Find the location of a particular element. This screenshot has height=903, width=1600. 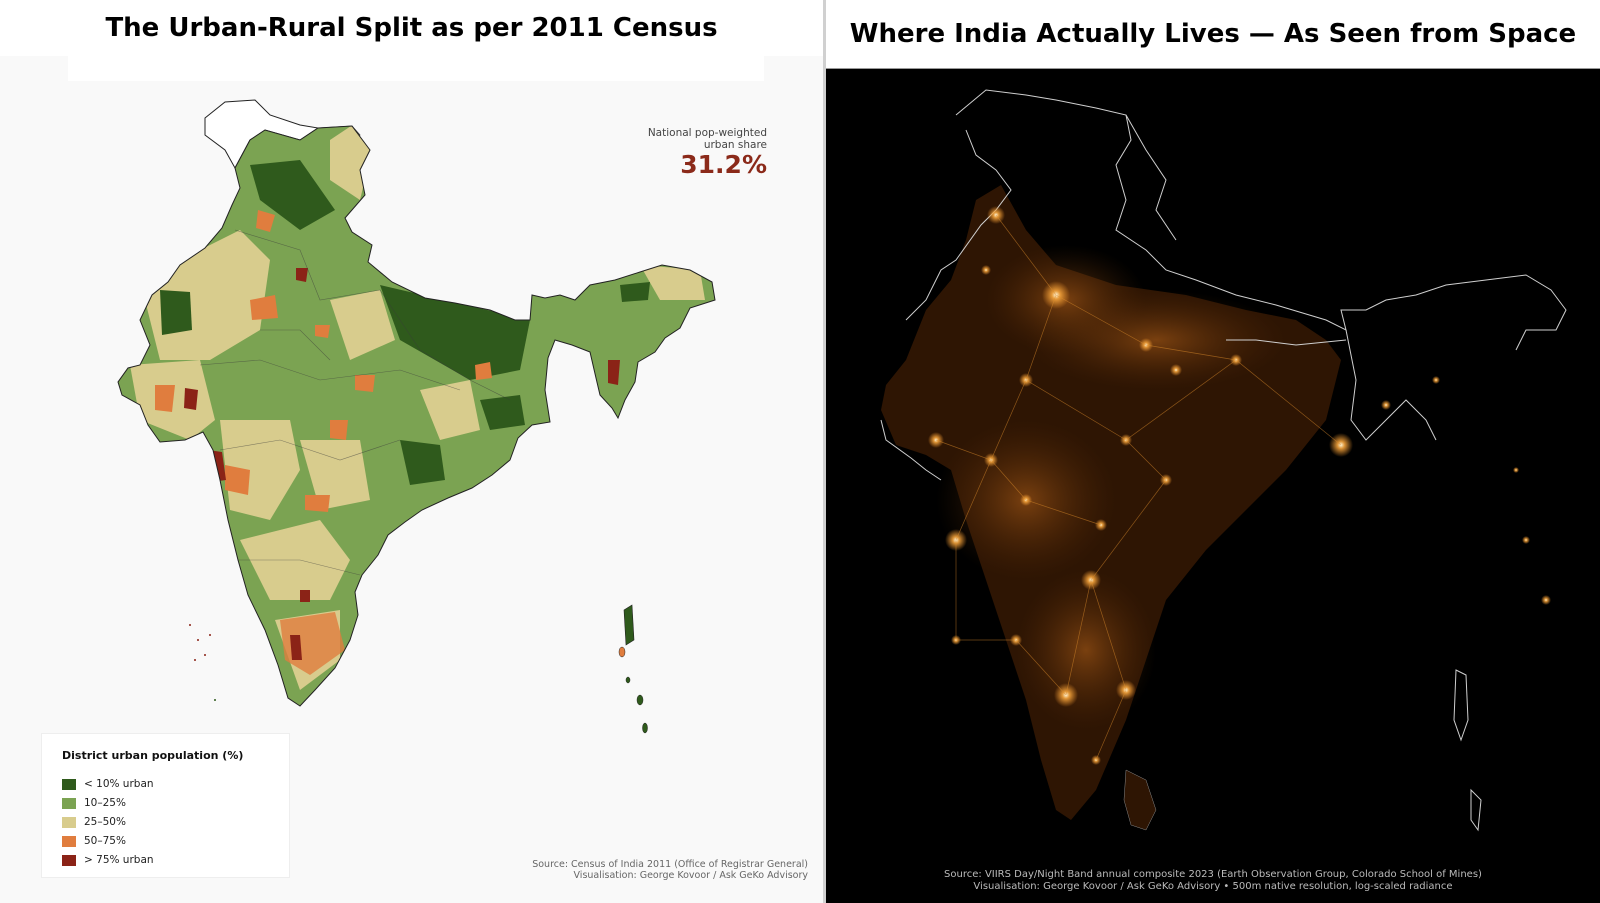

legend-item: < 10% urban is located at coordinates (108, 784).